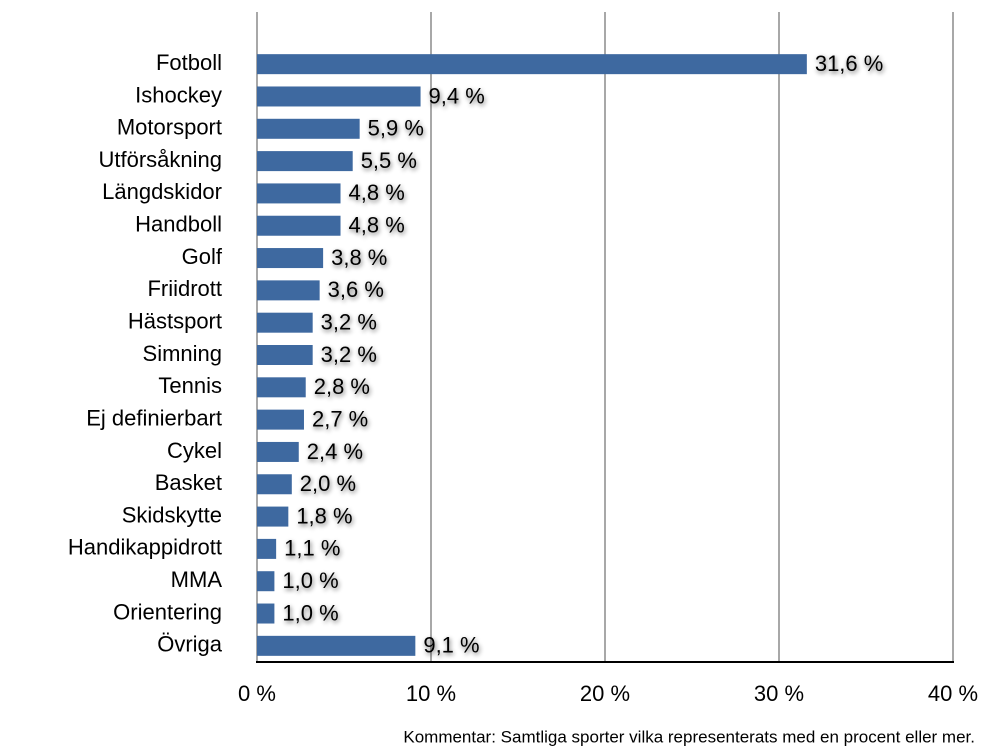 Image resolution: width=986 pixels, height=749 pixels. Describe the element at coordinates (335, 451) in the screenshot. I see `value-label: 2,4 %` at that location.